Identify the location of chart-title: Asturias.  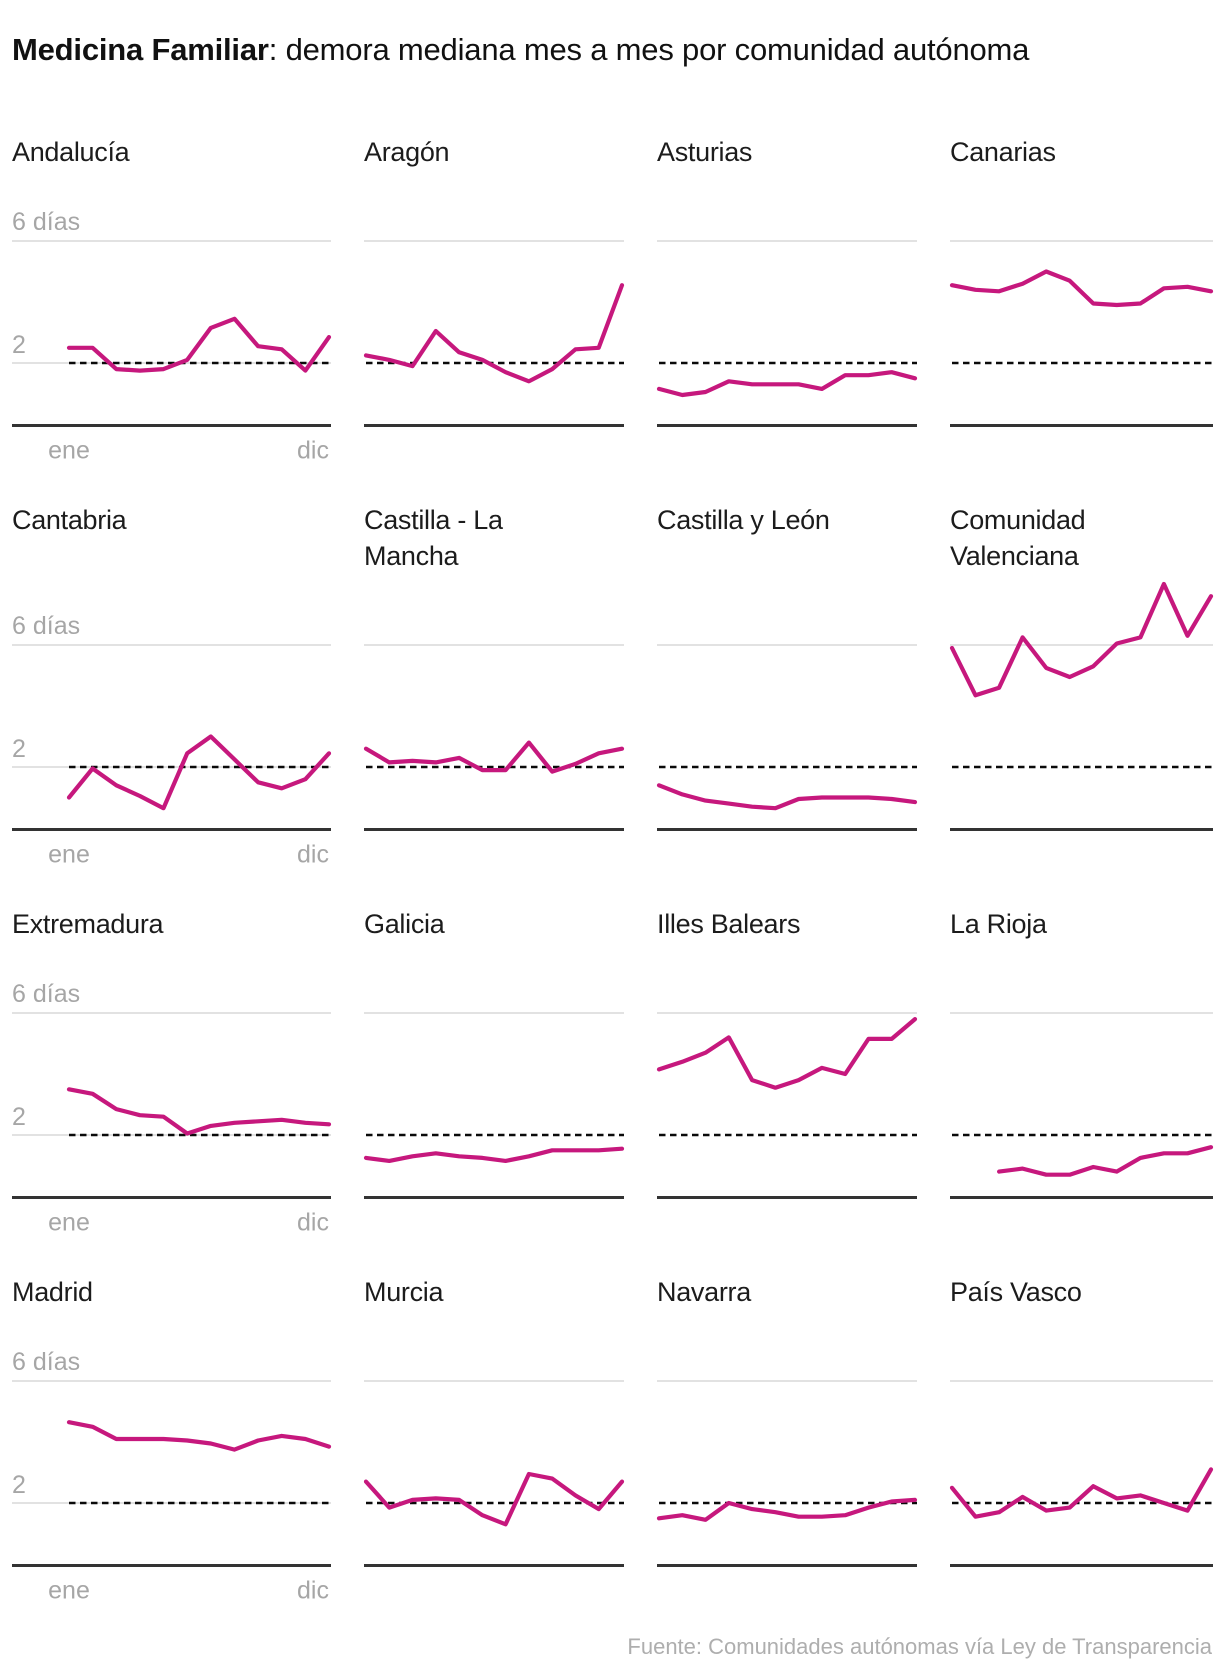
(705, 152).